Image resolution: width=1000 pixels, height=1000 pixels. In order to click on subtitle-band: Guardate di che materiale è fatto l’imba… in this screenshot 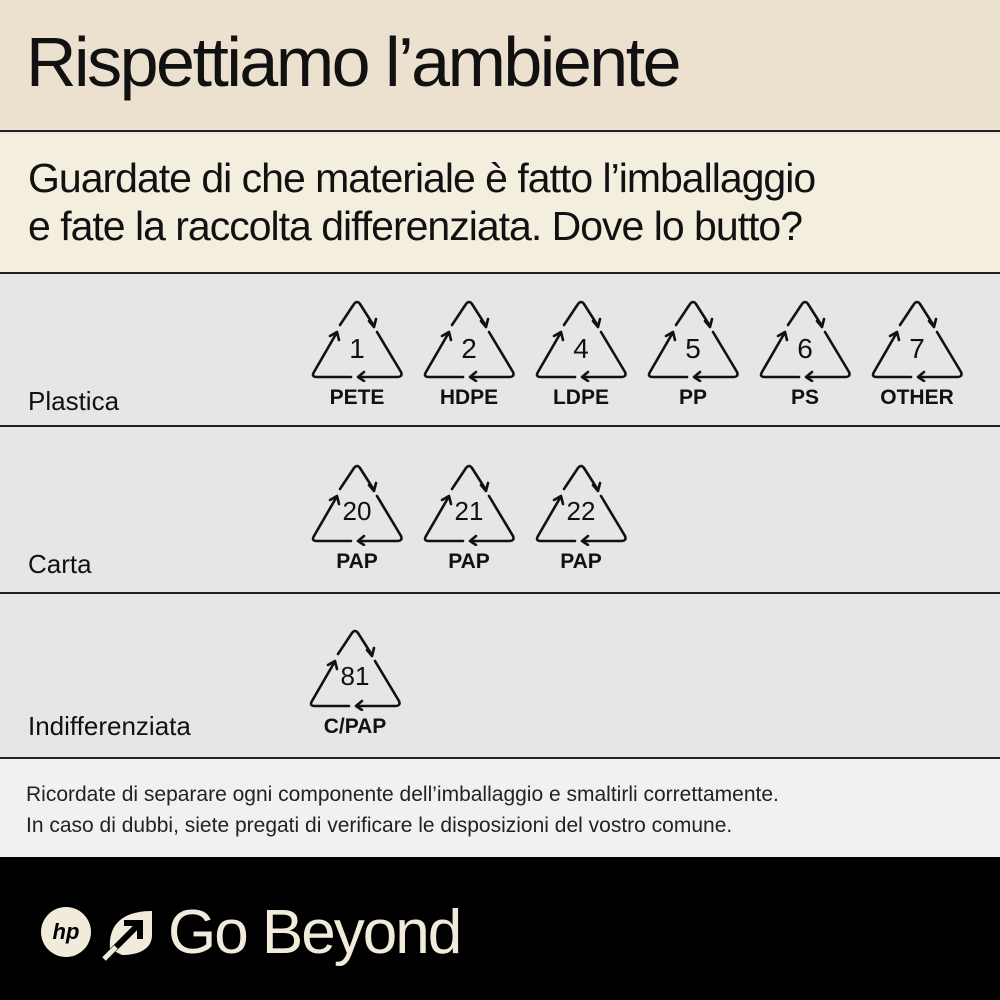, I will do `click(500, 204)`.